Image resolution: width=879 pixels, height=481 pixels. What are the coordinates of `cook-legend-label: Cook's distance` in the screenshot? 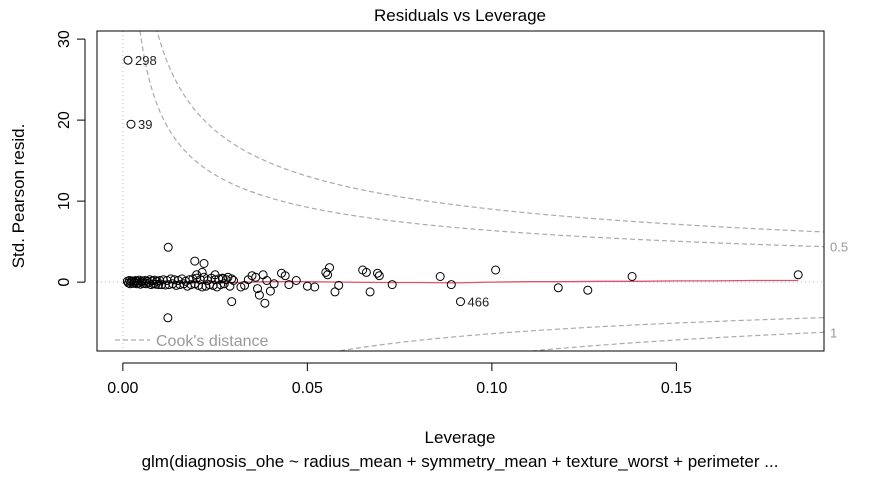 It's located at (212, 341).